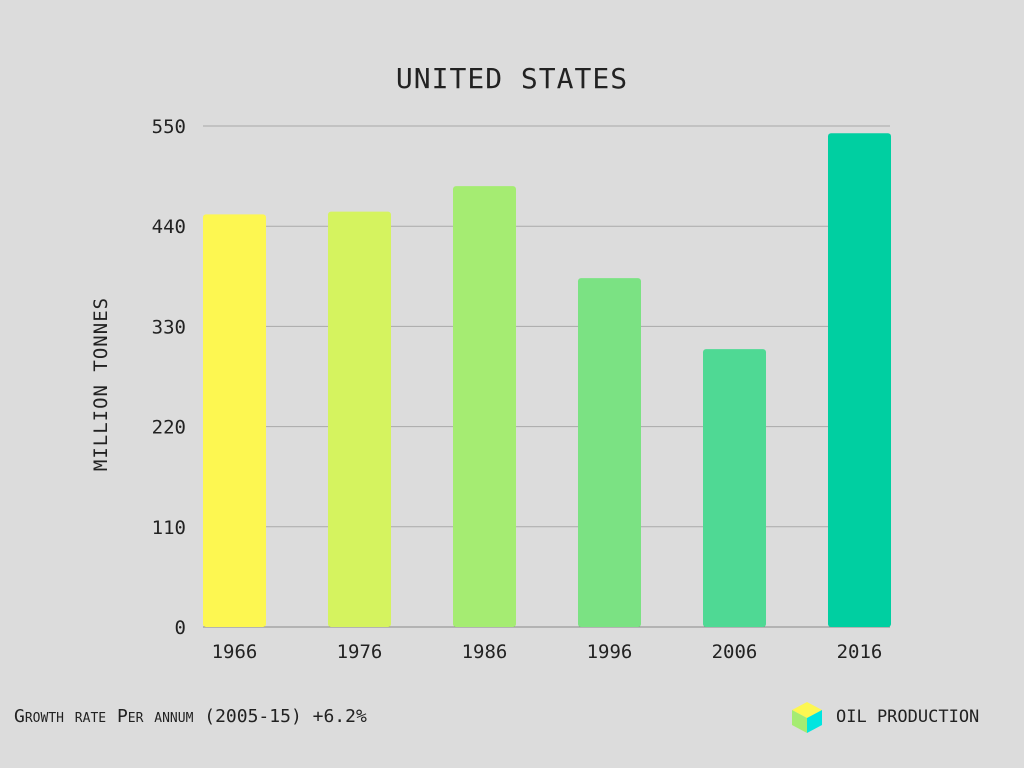  I want to click on x-tick-label: 2016, so click(860, 652).